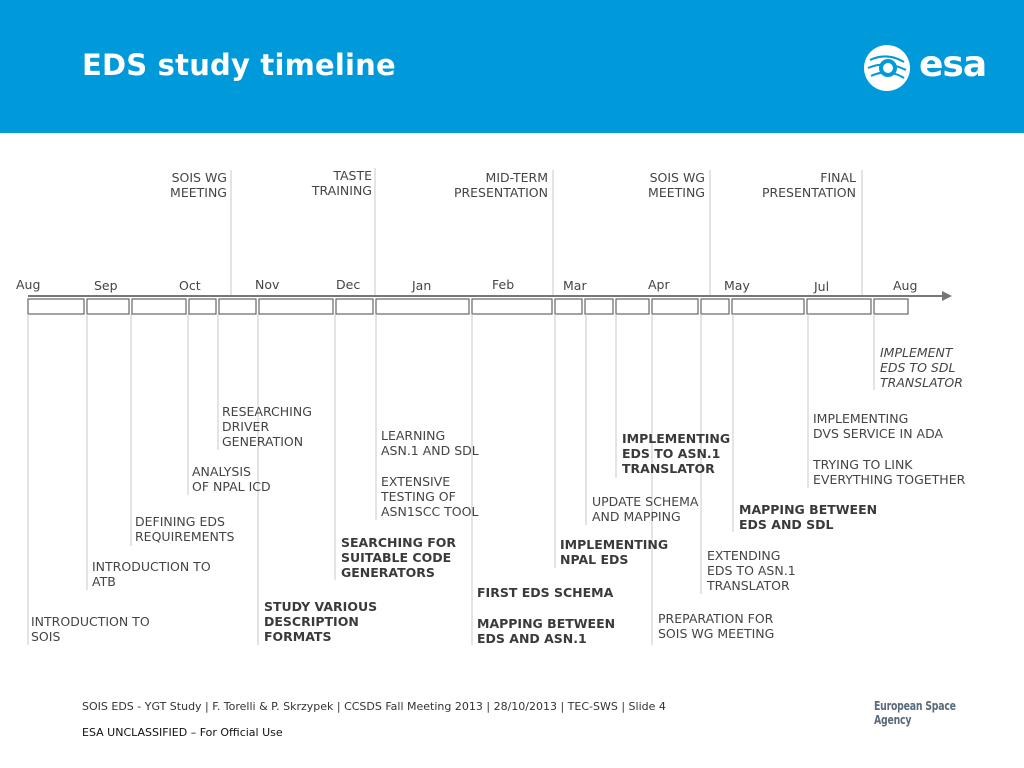 Image resolution: width=1024 pixels, height=768 pixels. What do you see at coordinates (953, 64) in the screenshot?
I see `logo-text: esa` at bounding box center [953, 64].